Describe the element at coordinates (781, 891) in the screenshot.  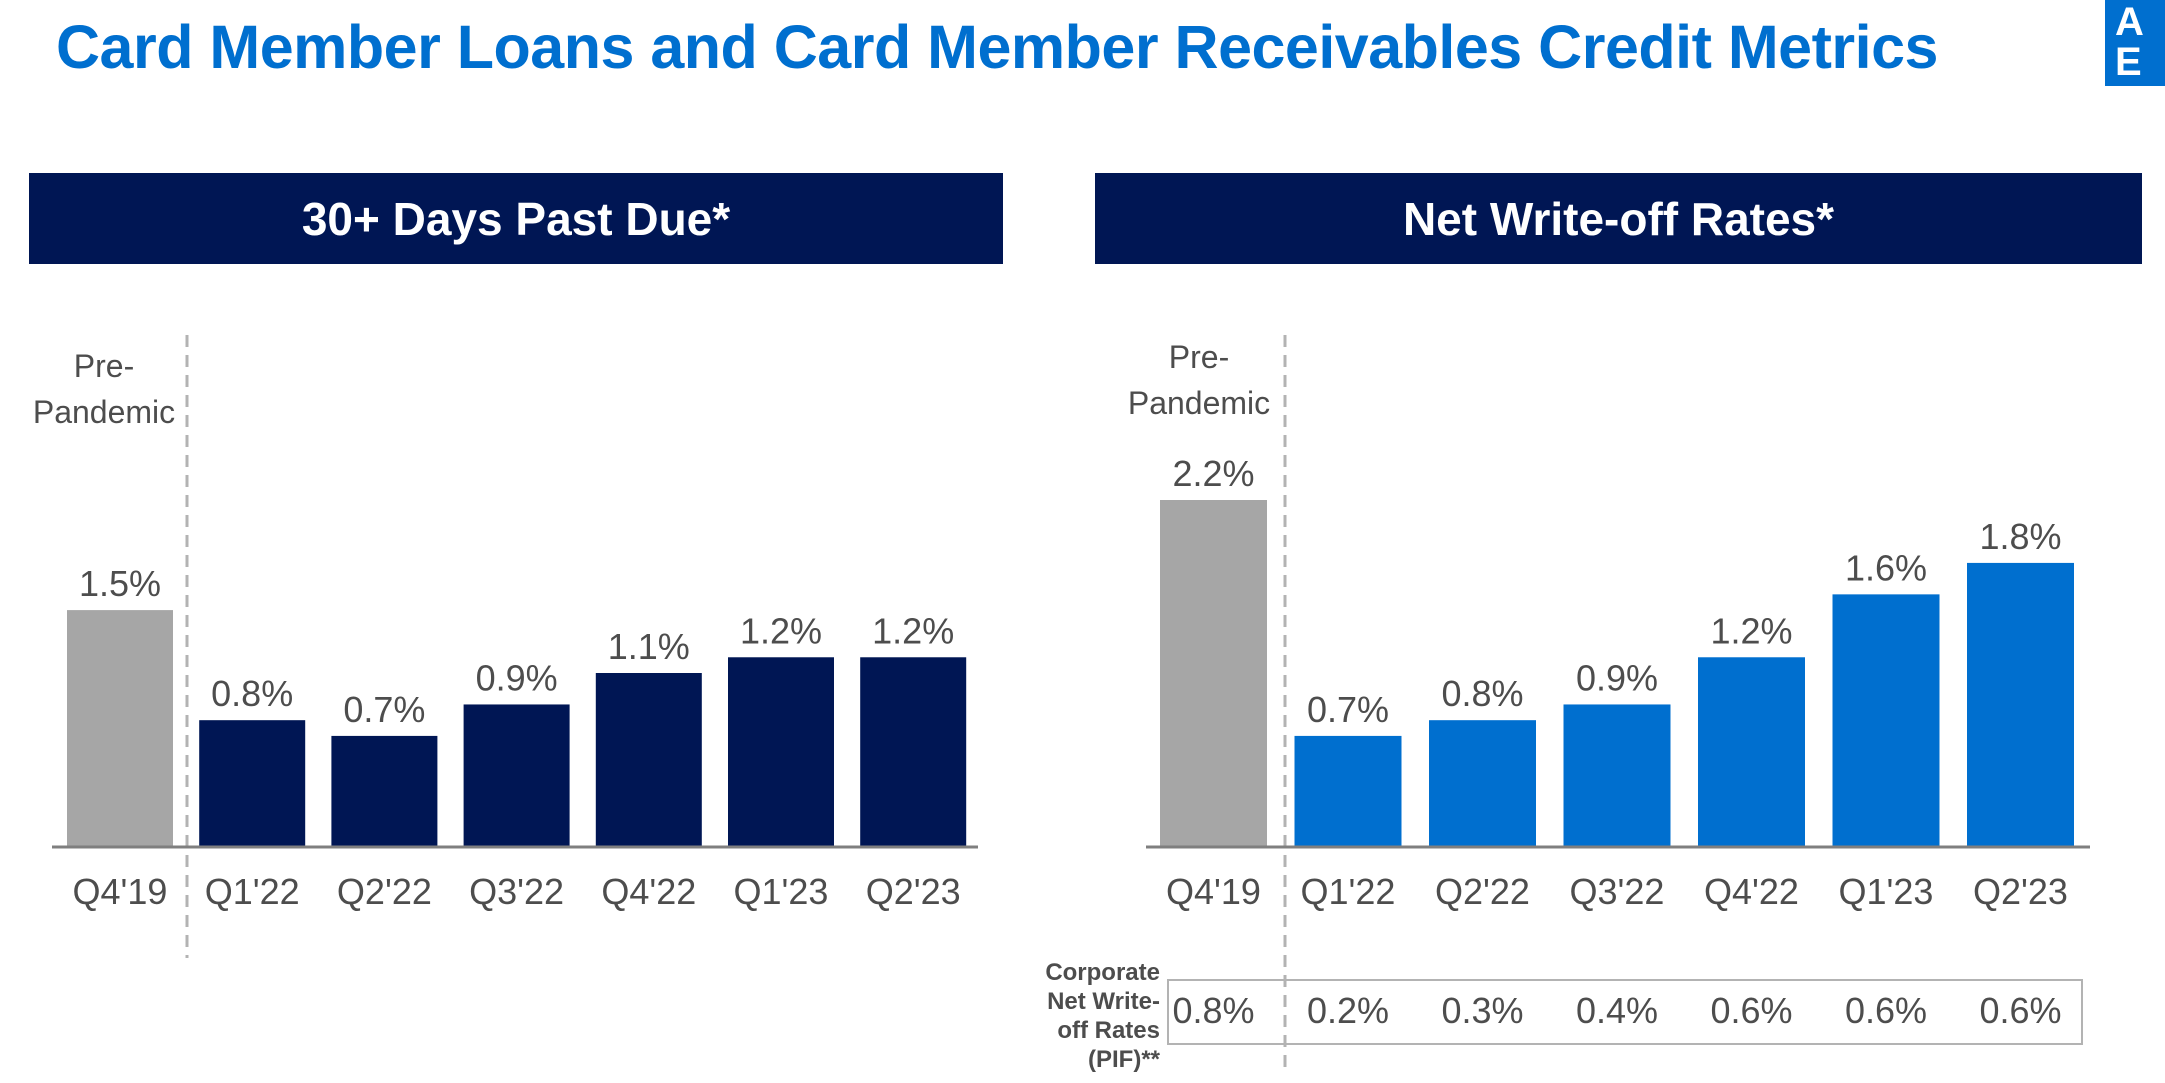
I see `past-due-category-label-5: Q1'23` at that location.